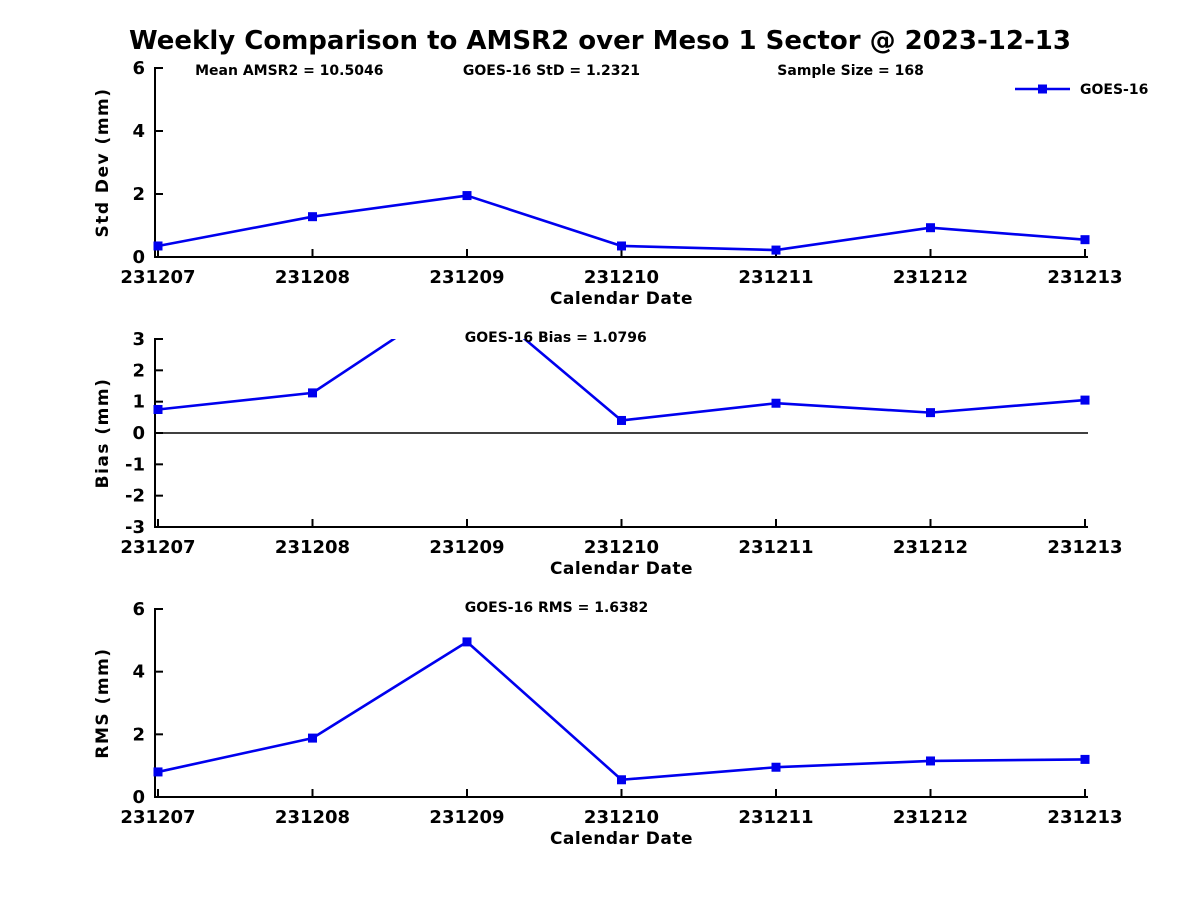 The height and width of the screenshot is (900, 1200). I want to click on legend-label: GOES-16, so click(1114, 90).